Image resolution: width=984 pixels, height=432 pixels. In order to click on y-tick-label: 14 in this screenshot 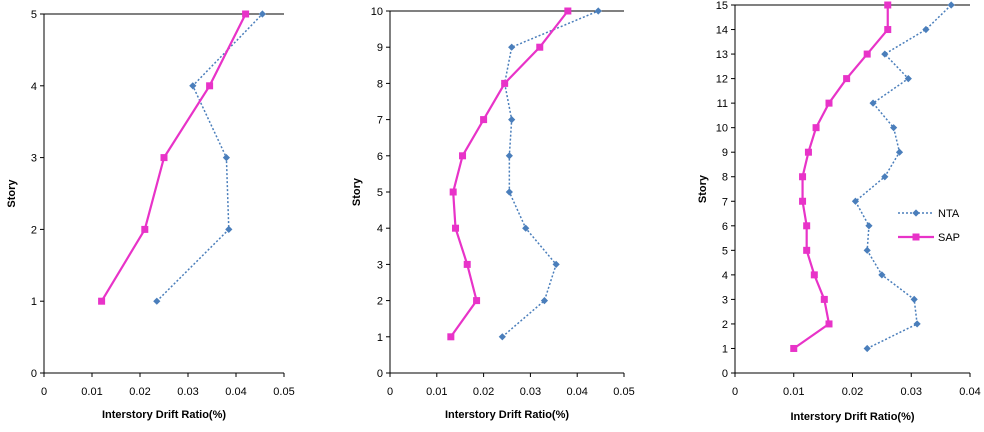, I will do `click(722, 31)`.